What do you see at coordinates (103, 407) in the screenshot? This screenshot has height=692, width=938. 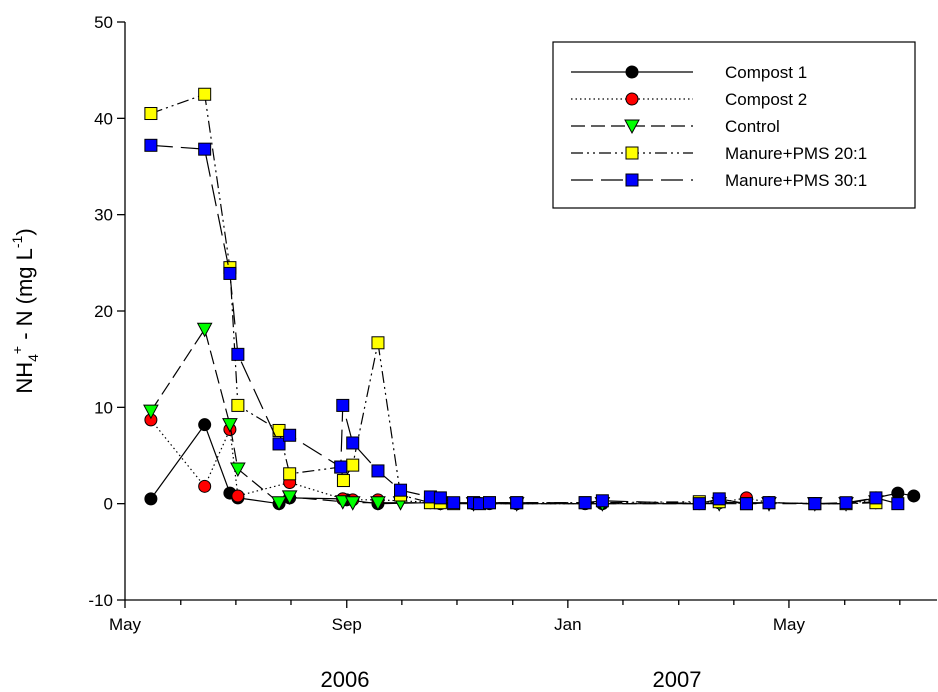 I see `y-tick-label: 10` at bounding box center [103, 407].